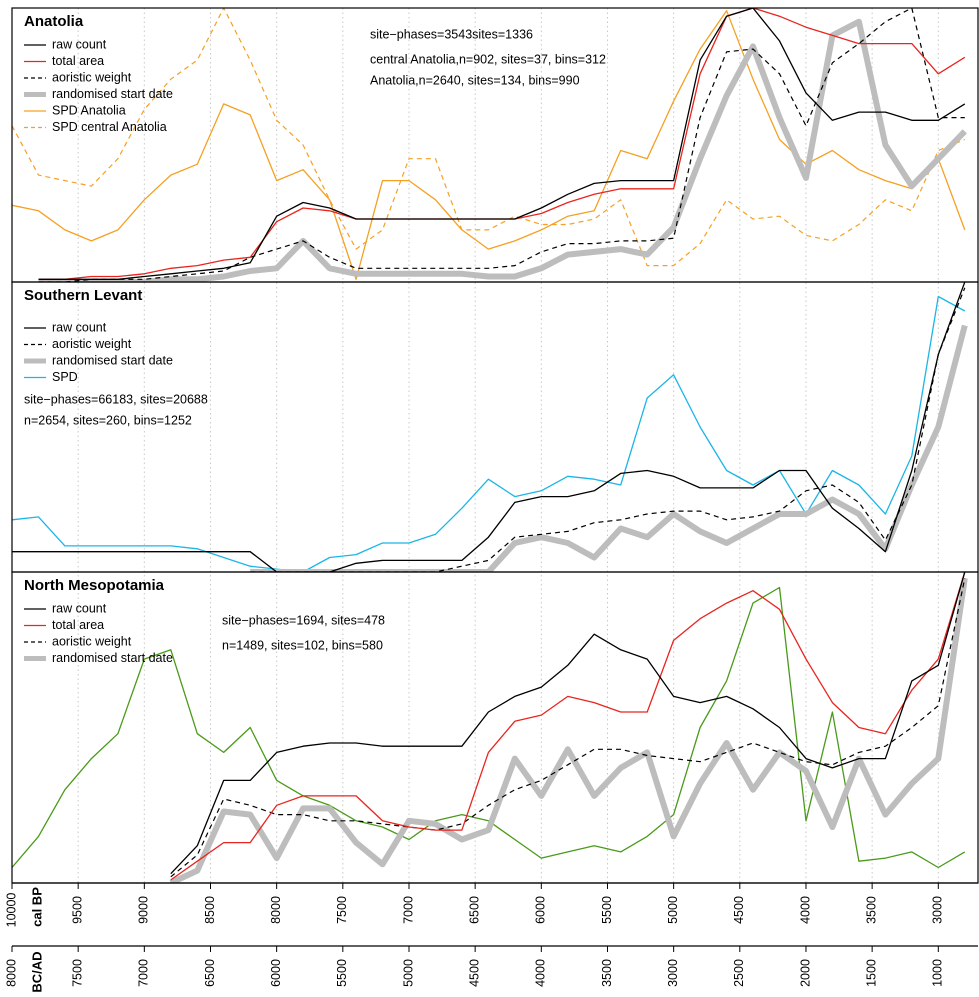 This screenshot has width=979, height=997. I want to click on x-tick-label: 4000, so click(805, 910).